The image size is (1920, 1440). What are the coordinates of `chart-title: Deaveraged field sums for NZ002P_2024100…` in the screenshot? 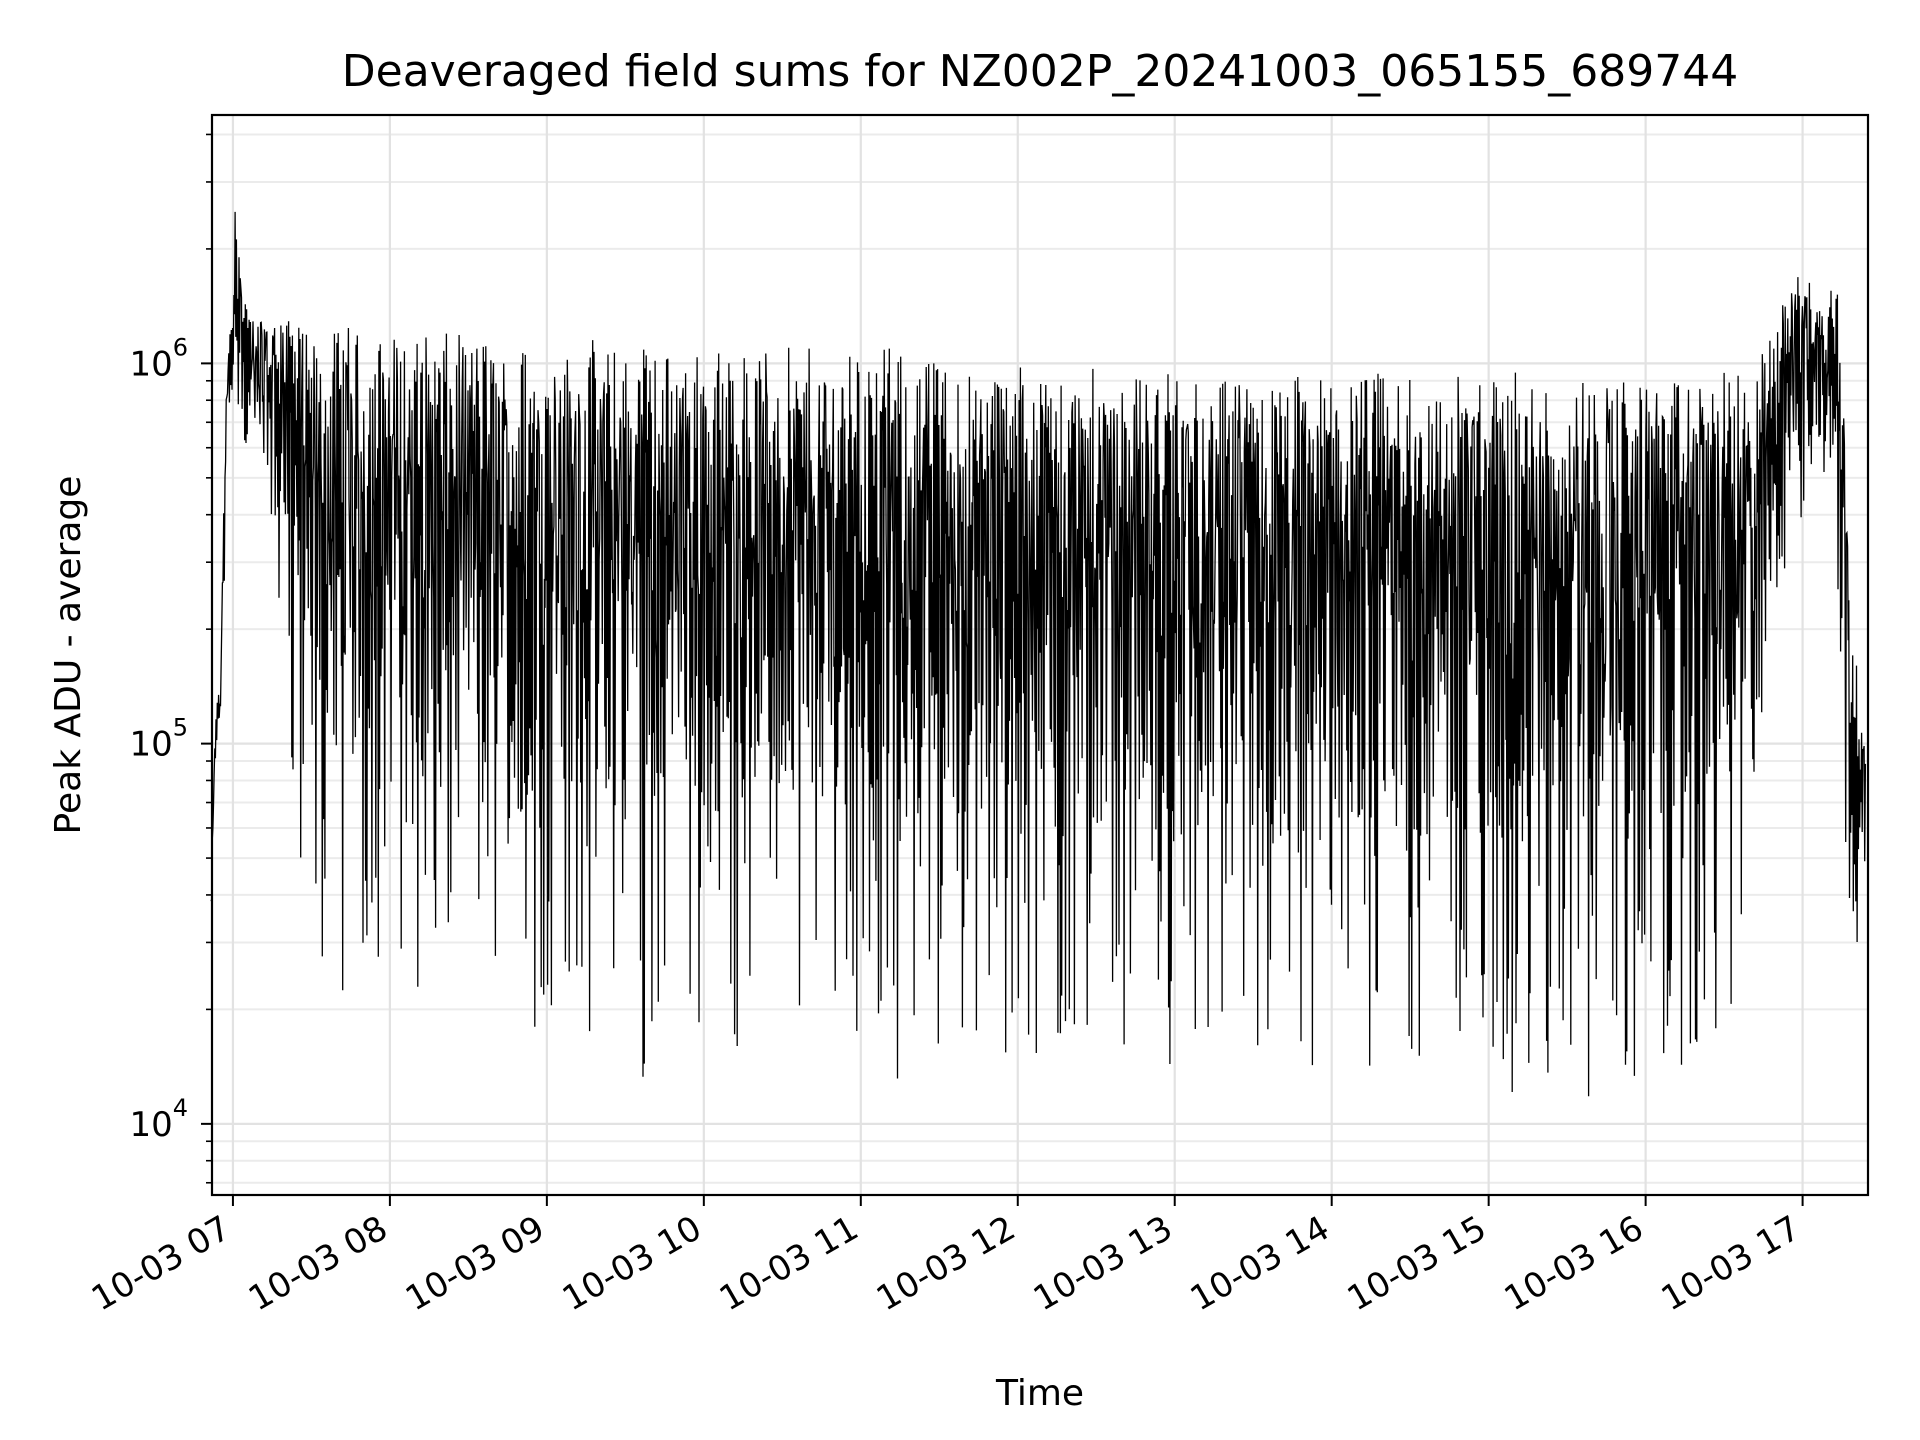 It's located at (1040, 71).